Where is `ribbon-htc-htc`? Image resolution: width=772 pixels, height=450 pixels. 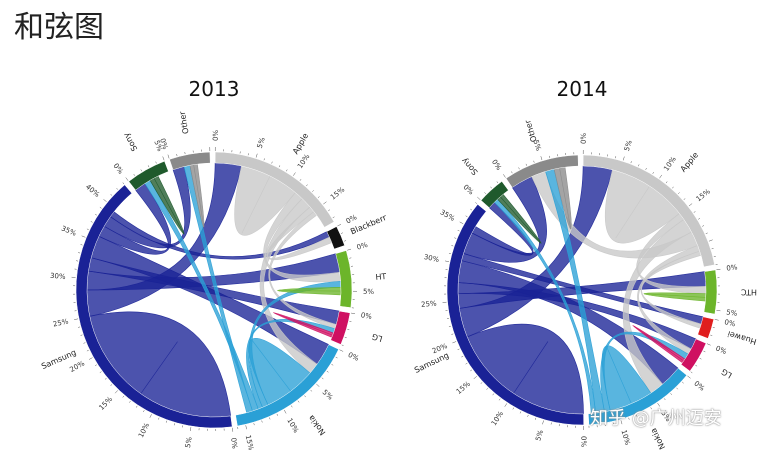
ribbon-htc-htc is located at coordinates (675, 297).